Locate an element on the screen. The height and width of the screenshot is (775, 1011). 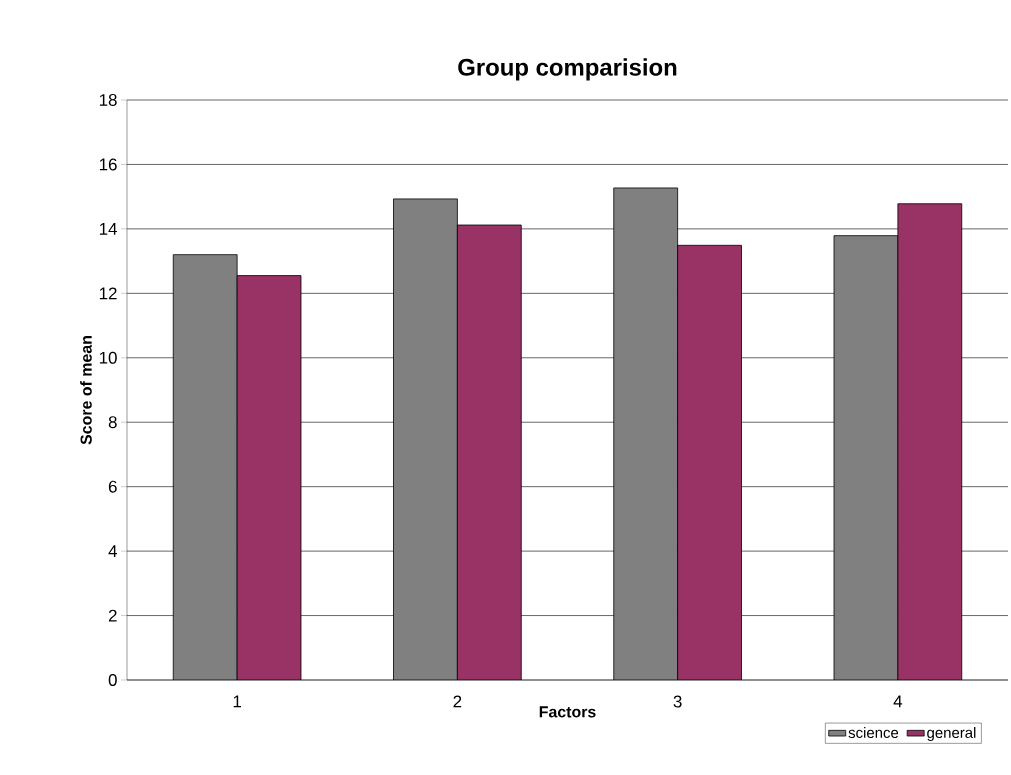
y-tick-label: 6 is located at coordinates (112, 486).